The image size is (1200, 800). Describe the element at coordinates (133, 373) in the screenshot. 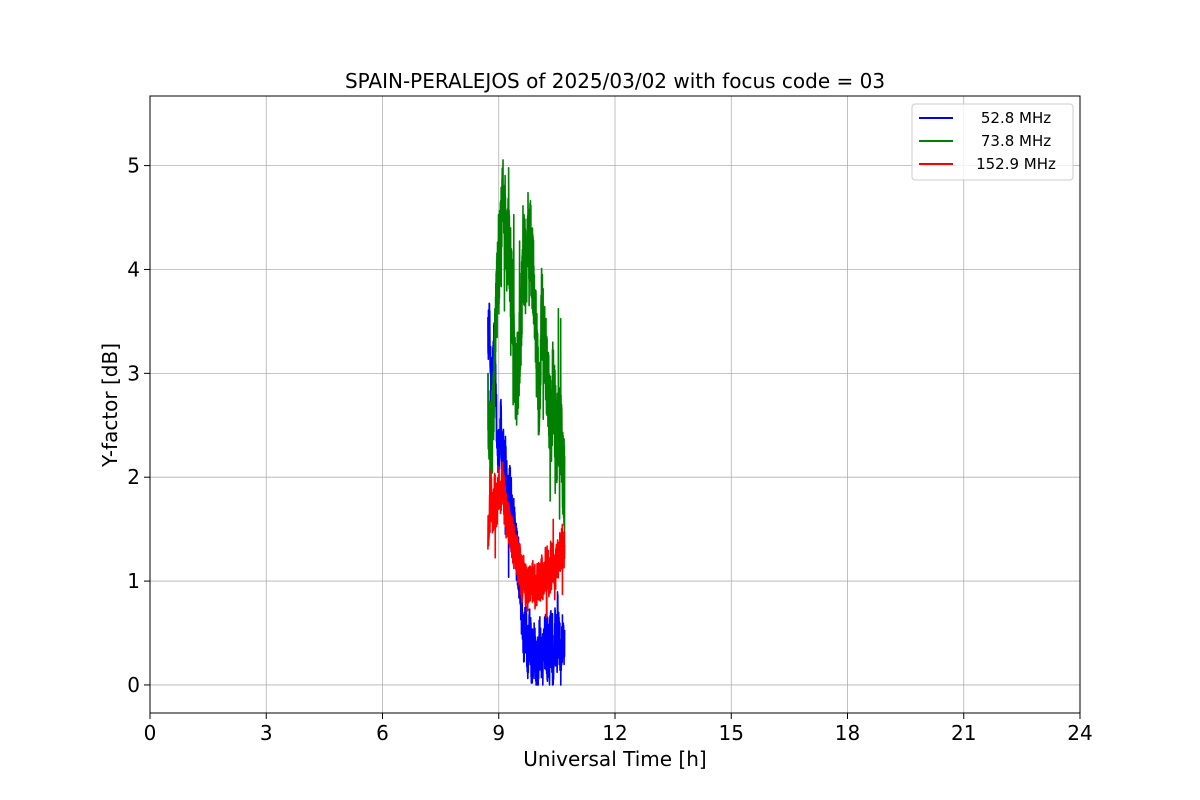

I see `y-tick-label: 3` at that location.